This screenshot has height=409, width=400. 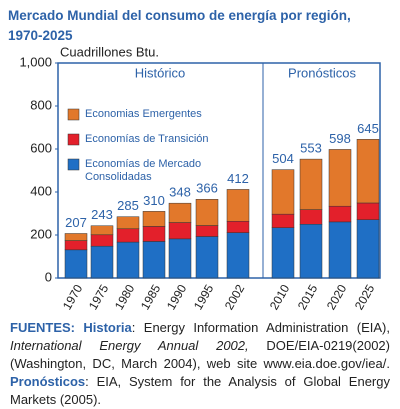 What do you see at coordinates (35, 61) in the screenshot?
I see `y-tick-label: 1,000` at bounding box center [35, 61].